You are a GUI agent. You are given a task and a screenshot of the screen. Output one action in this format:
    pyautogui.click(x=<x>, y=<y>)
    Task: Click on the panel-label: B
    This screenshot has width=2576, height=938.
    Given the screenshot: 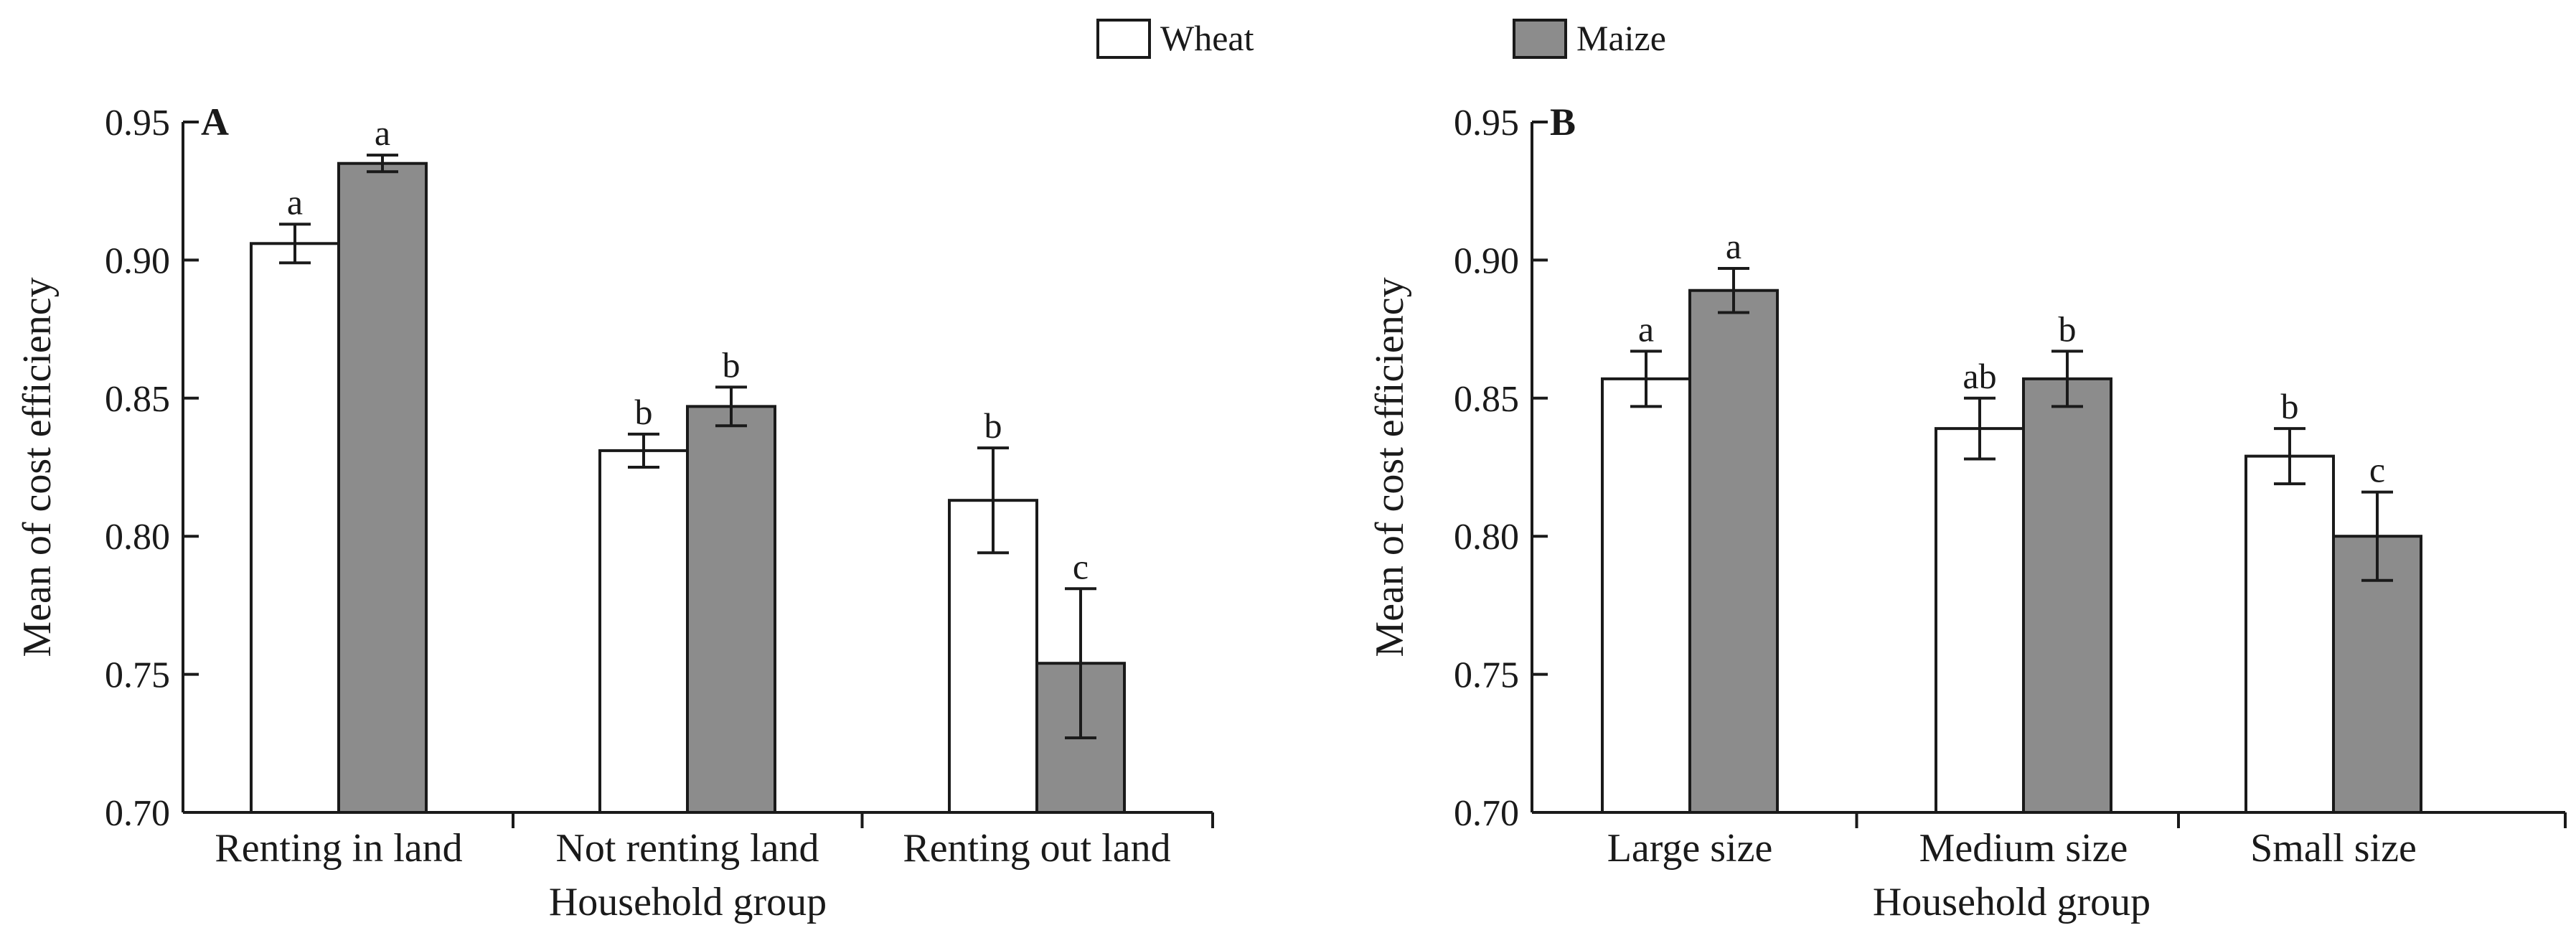 What is the action you would take?
    pyautogui.click(x=1563, y=122)
    